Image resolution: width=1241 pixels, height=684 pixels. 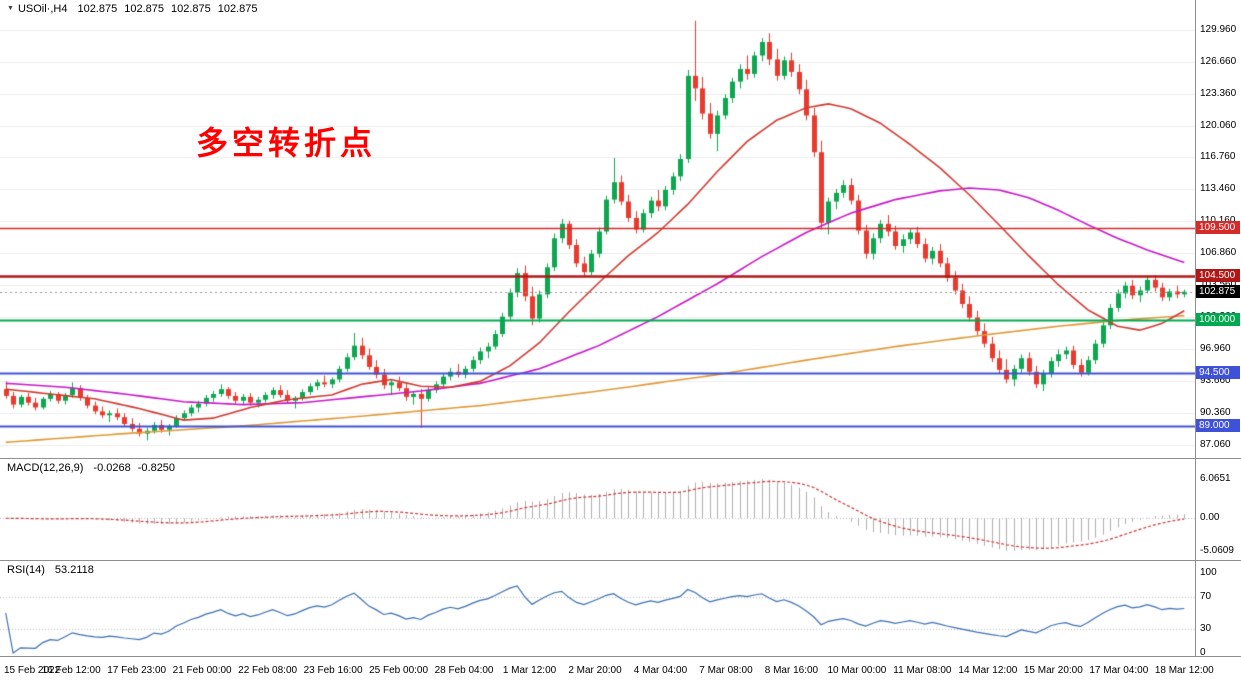 What do you see at coordinates (1218, 284) in the screenshot?
I see `price-axis-label: 103.560` at bounding box center [1218, 284].